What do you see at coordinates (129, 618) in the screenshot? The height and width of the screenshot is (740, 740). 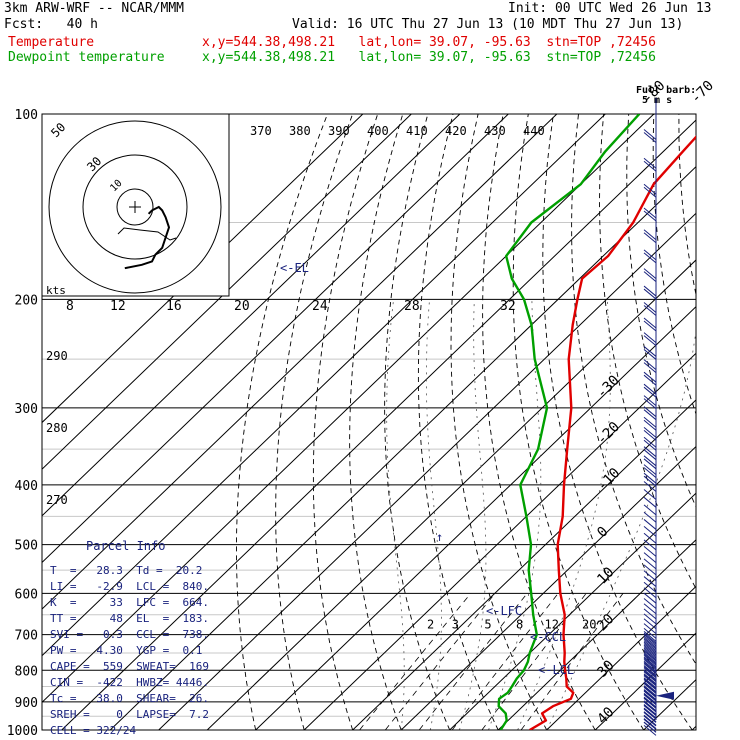 I see `parcel-row: TT = 48 EL = 183.` at bounding box center [129, 618].